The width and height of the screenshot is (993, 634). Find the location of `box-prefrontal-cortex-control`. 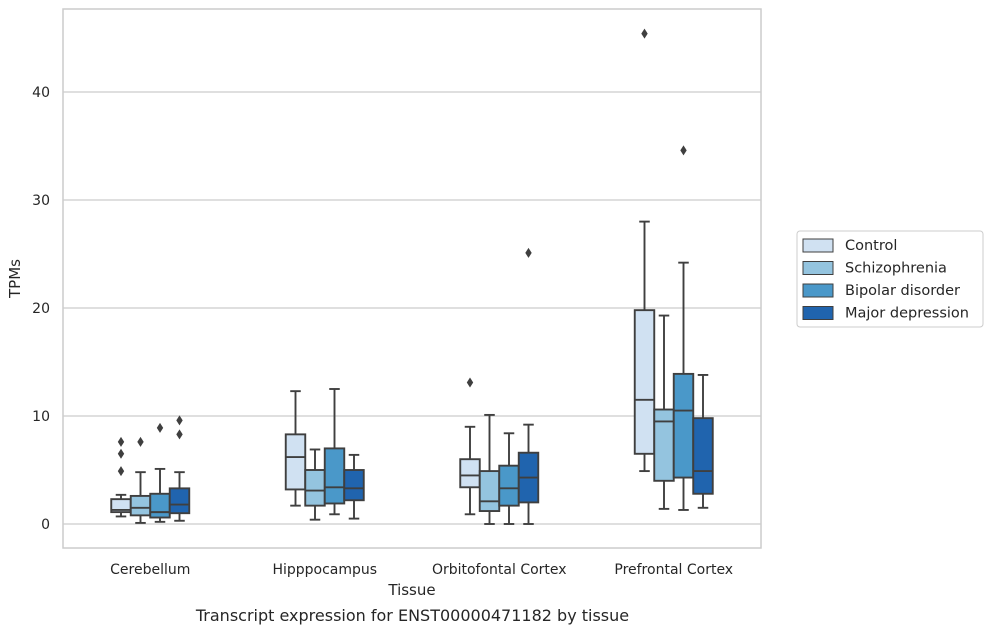

box-prefrontal-cortex-control is located at coordinates (644, 250).